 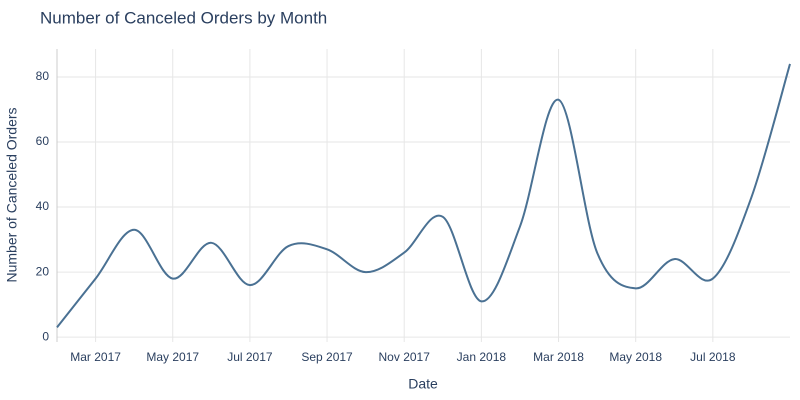 I want to click on y-tick-label: 40, so click(x=43, y=206).